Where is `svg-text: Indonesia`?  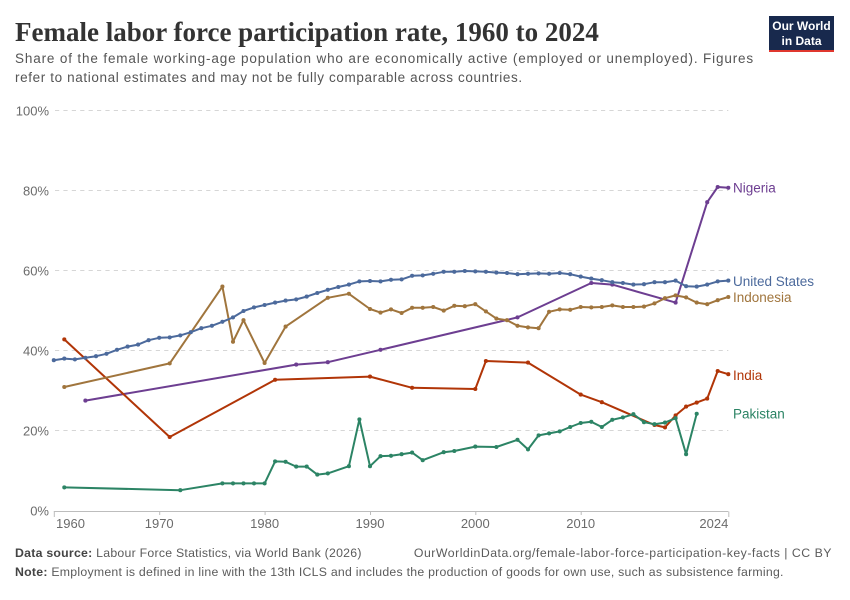
svg-text: Indonesia is located at coordinates (762, 297).